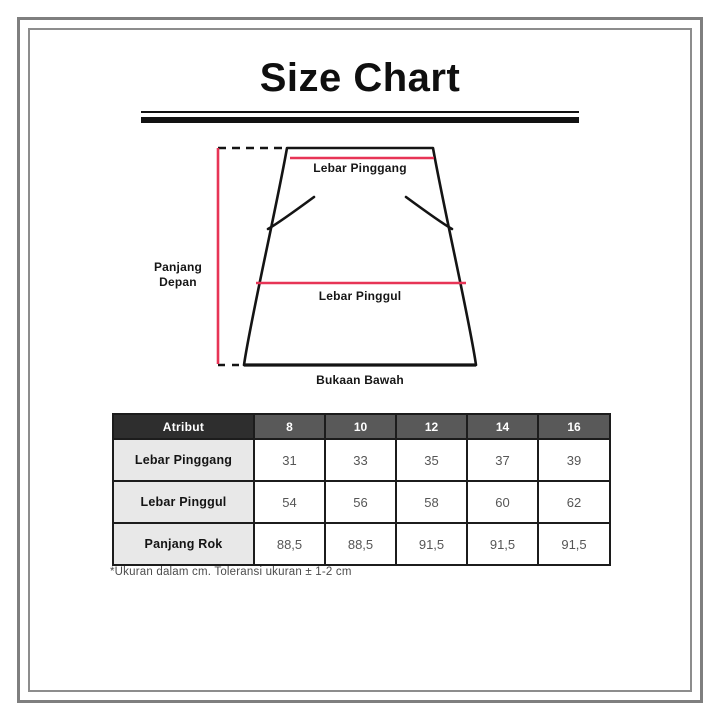 Image resolution: width=720 pixels, height=720 pixels. I want to click on header-cell-size-12: 12, so click(431, 426).